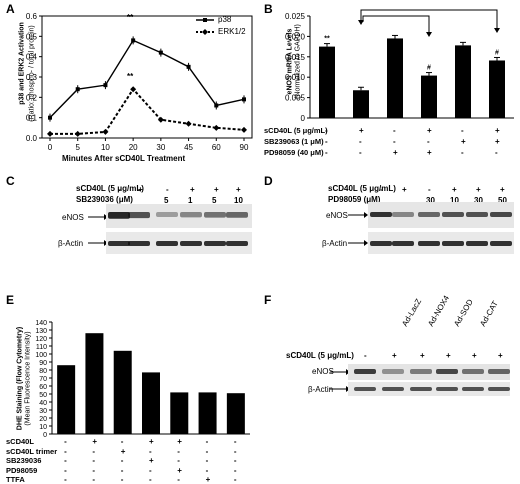 The image size is (520, 484). What do you see at coordinates (295, 77) in the screenshot?
I see `panel-b-y-tick-label: 0.010` at bounding box center [295, 77].